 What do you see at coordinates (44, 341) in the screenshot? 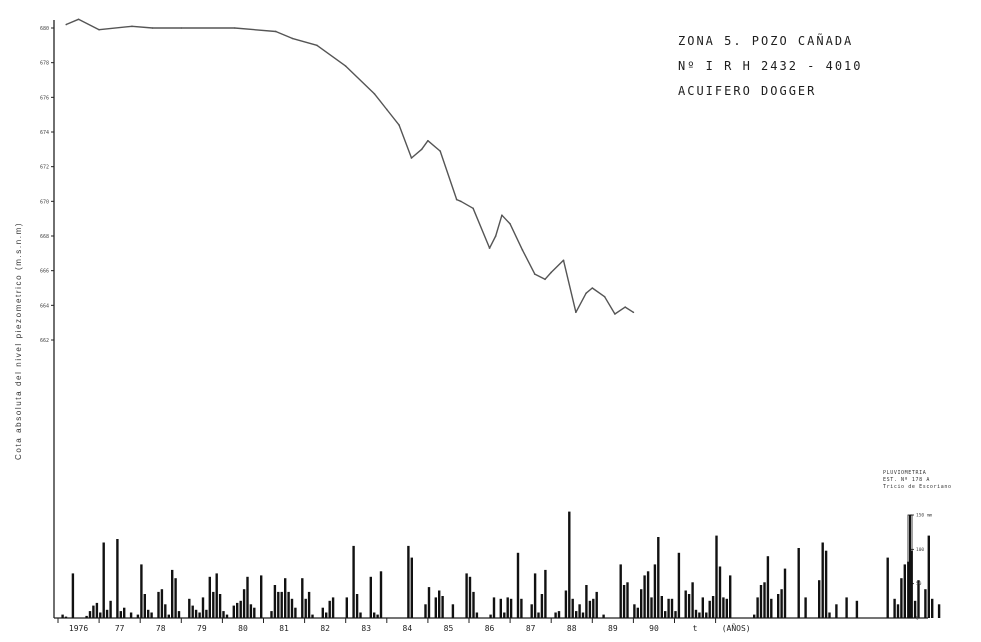
I see `y-tick-label: 662` at bounding box center [44, 341].